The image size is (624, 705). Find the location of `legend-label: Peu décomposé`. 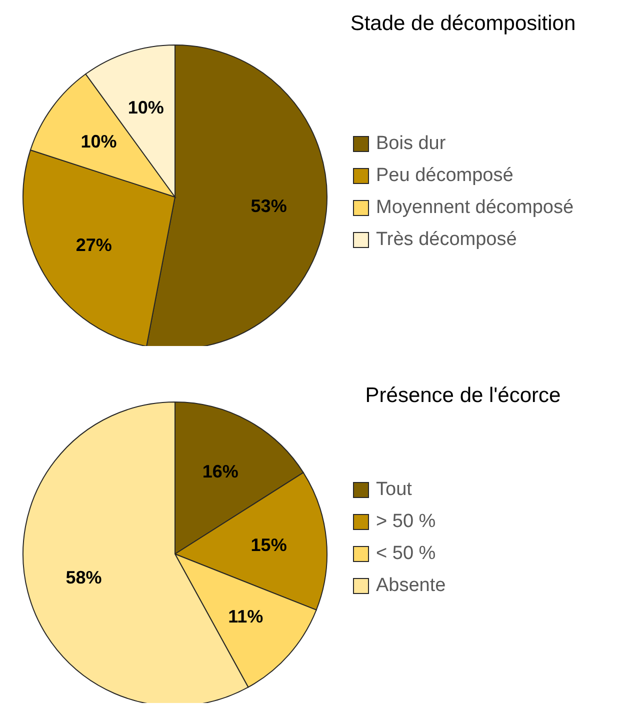

legend-label: Peu décomposé is located at coordinates (445, 176).